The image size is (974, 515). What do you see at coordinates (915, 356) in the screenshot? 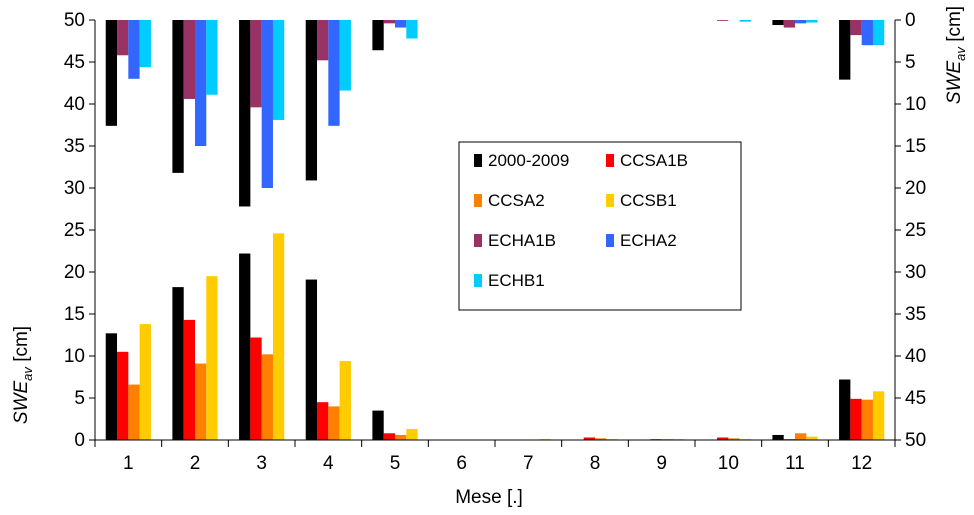
I see `right-tick-label: 40` at bounding box center [915, 356].